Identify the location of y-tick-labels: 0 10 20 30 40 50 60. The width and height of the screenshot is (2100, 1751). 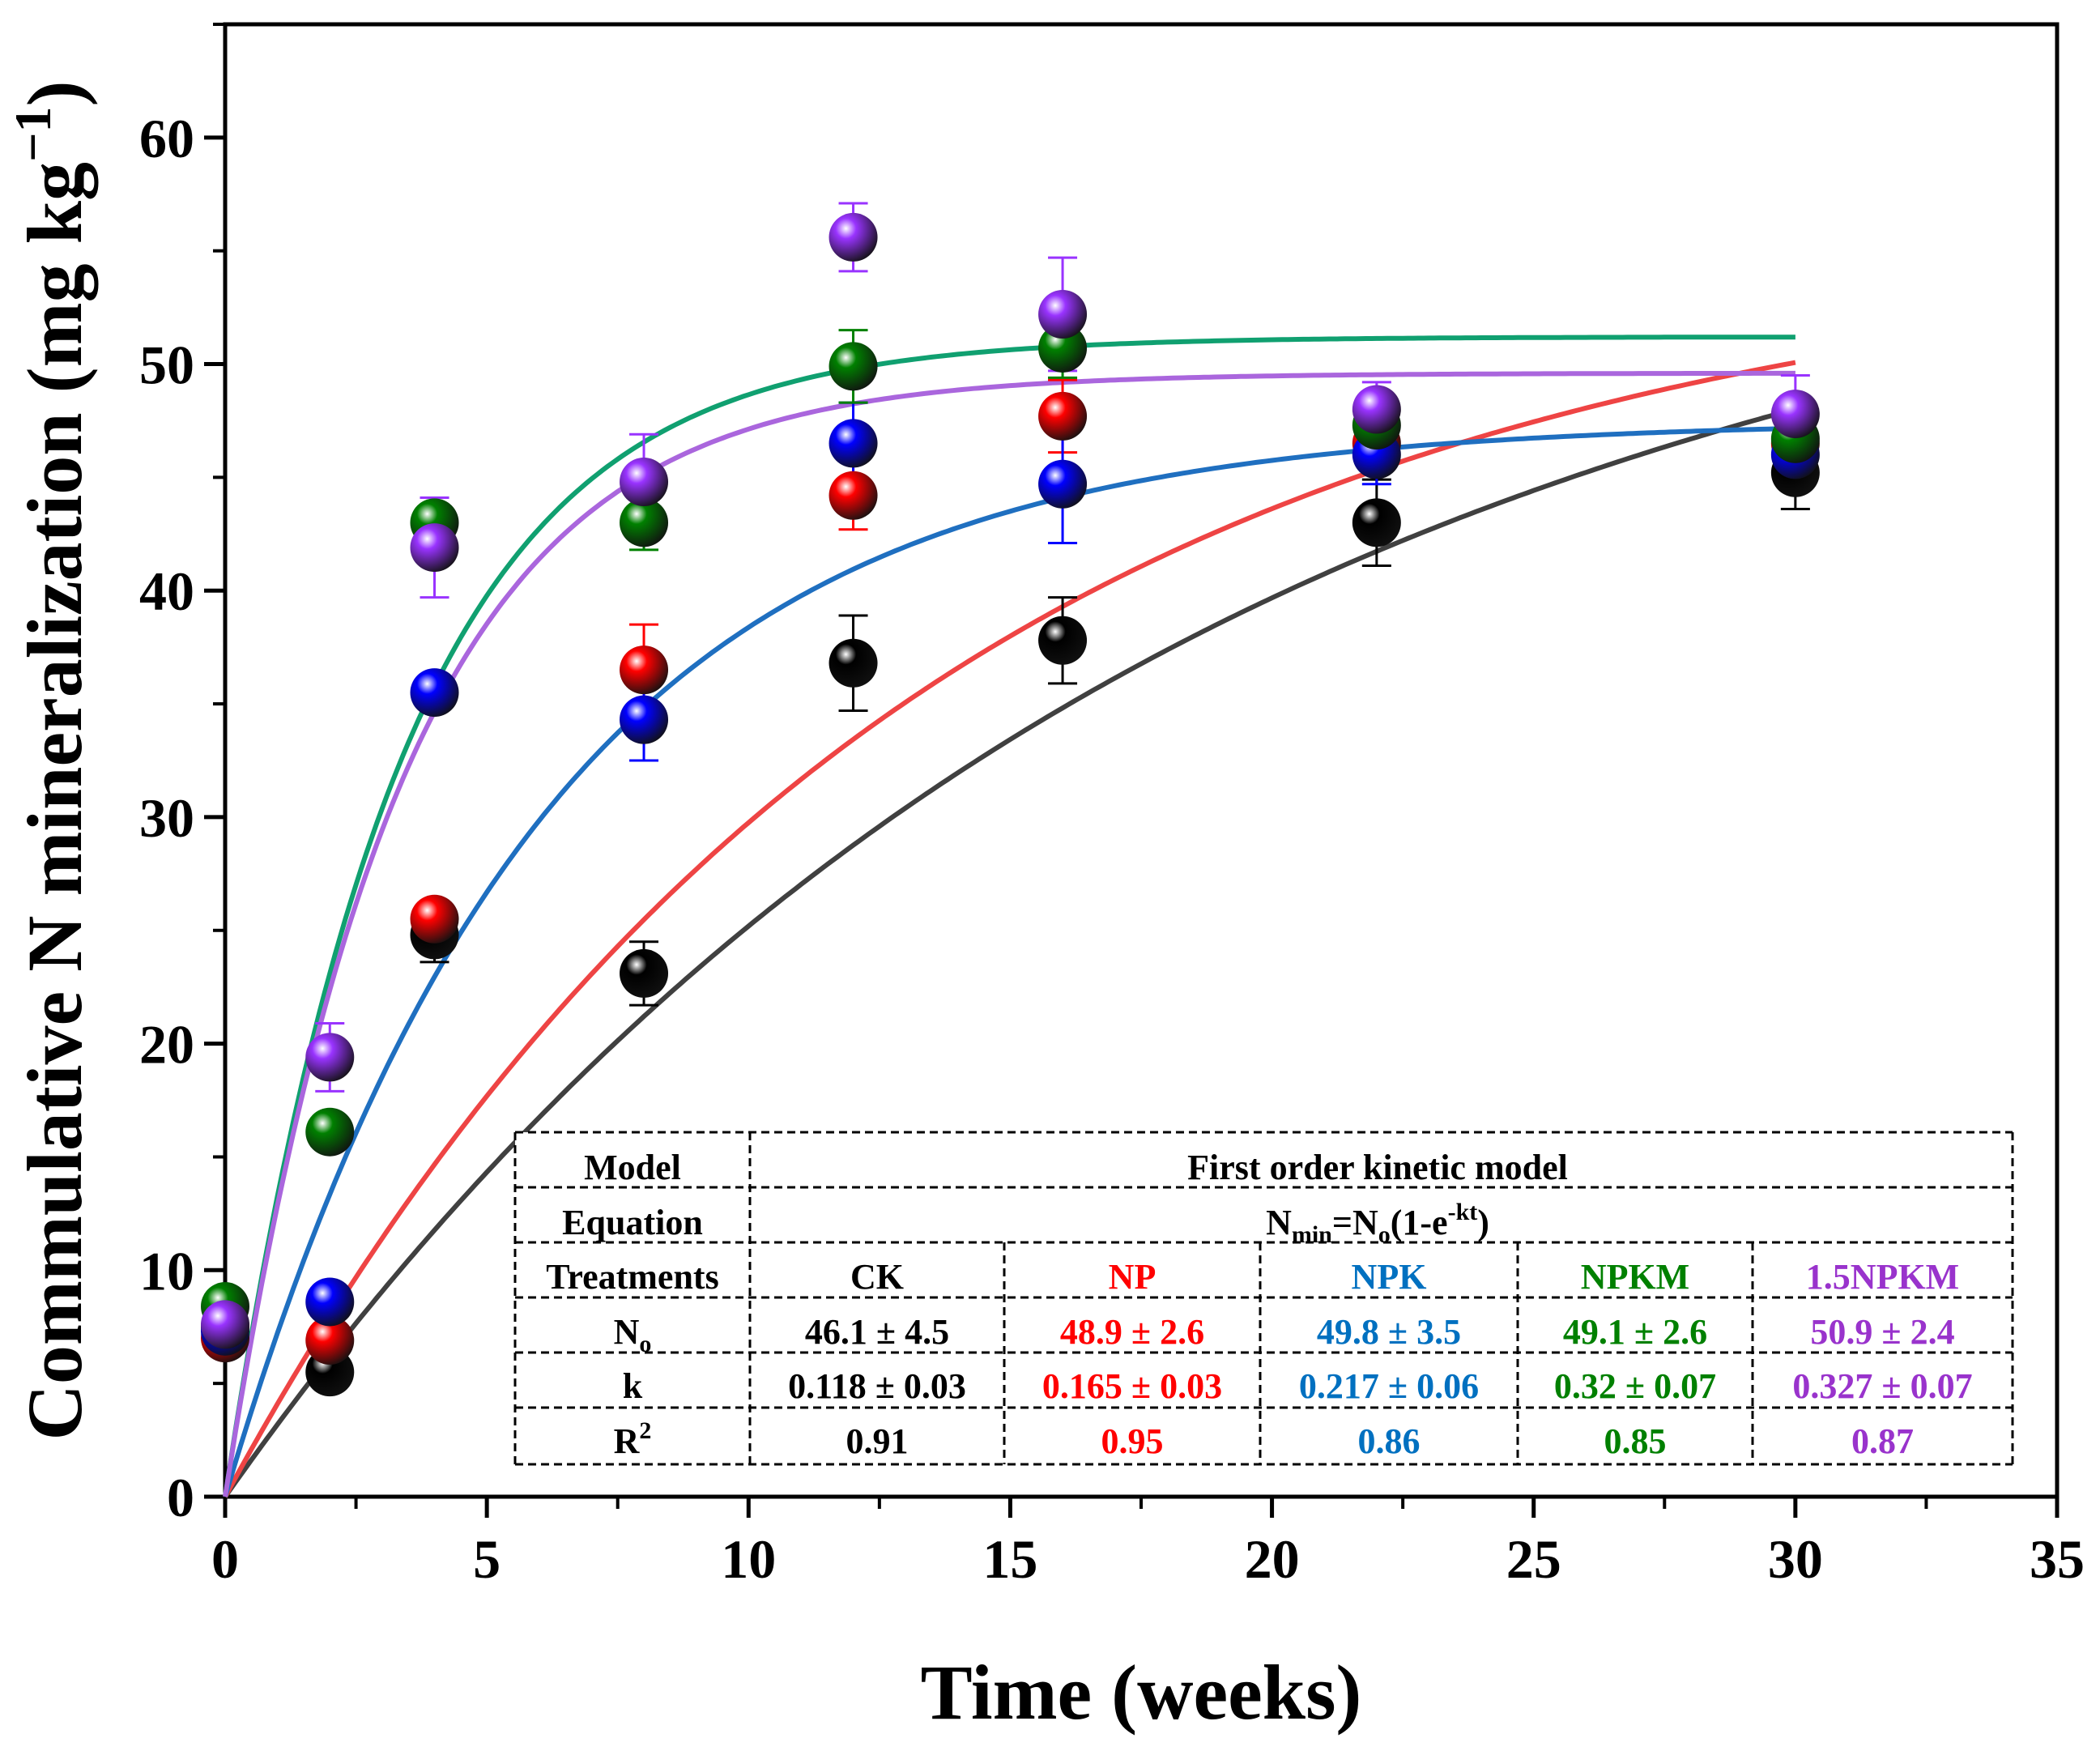
(166, 818).